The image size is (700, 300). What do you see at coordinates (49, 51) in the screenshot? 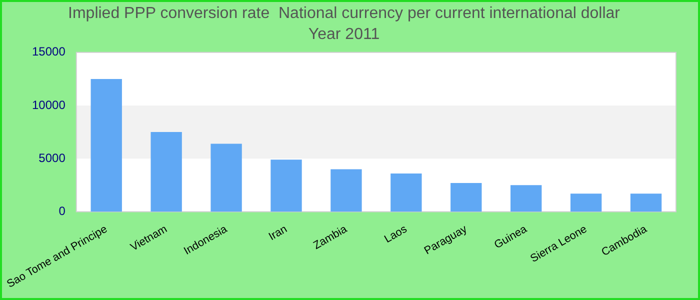
I see `y-tick-label: 15000` at bounding box center [49, 51].